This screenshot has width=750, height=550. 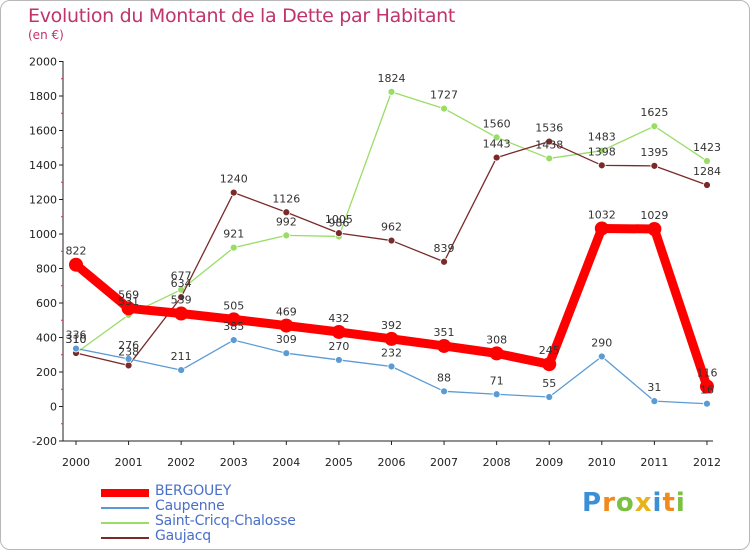 I want to click on data-label: 469, so click(x=286, y=312).